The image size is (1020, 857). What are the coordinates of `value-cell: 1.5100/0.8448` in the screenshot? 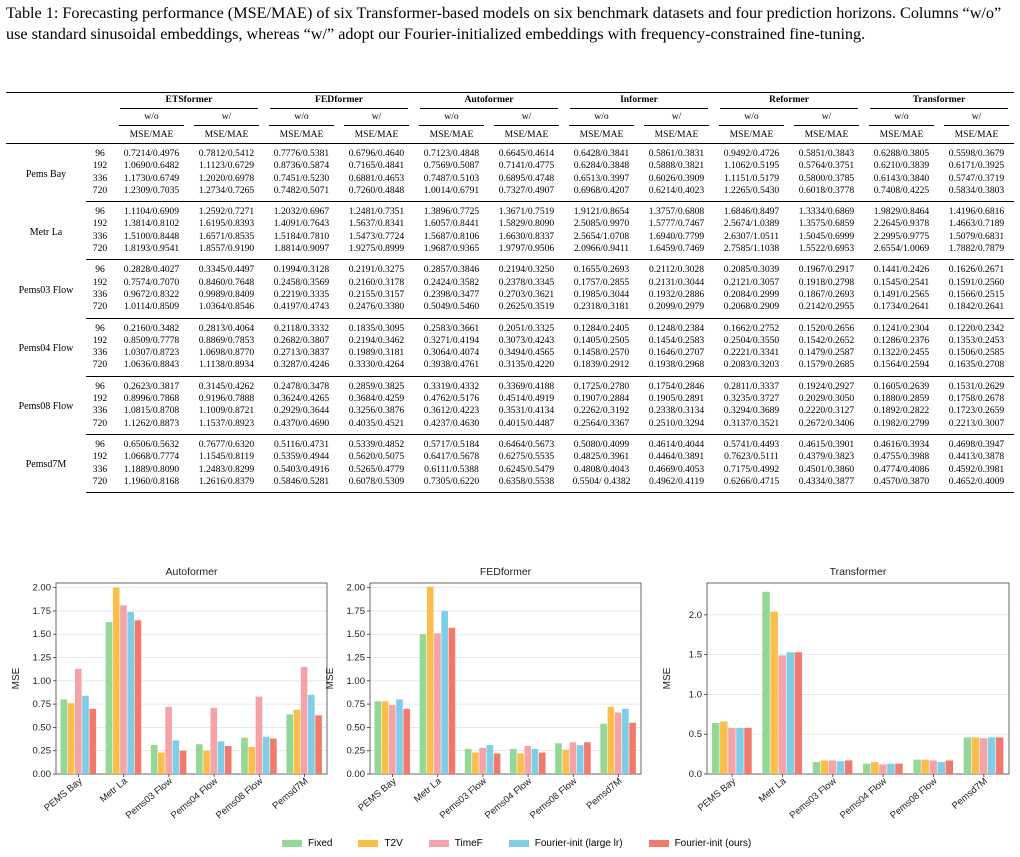 It's located at (151, 236).